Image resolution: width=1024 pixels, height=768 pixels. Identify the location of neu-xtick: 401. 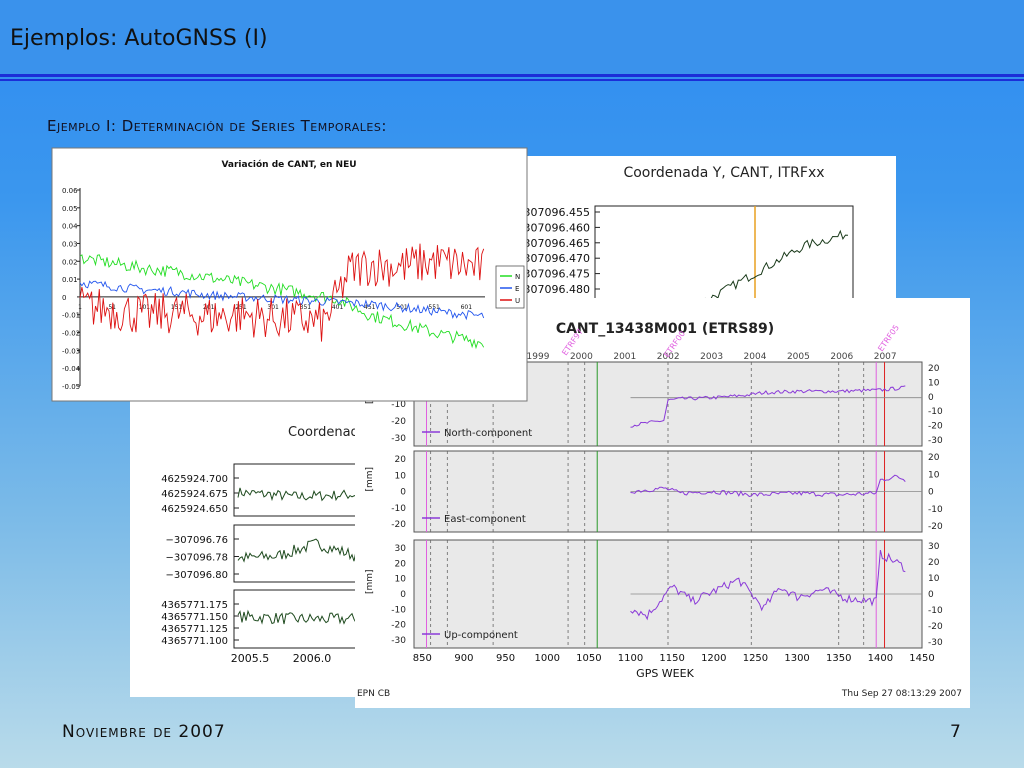
(338, 307).